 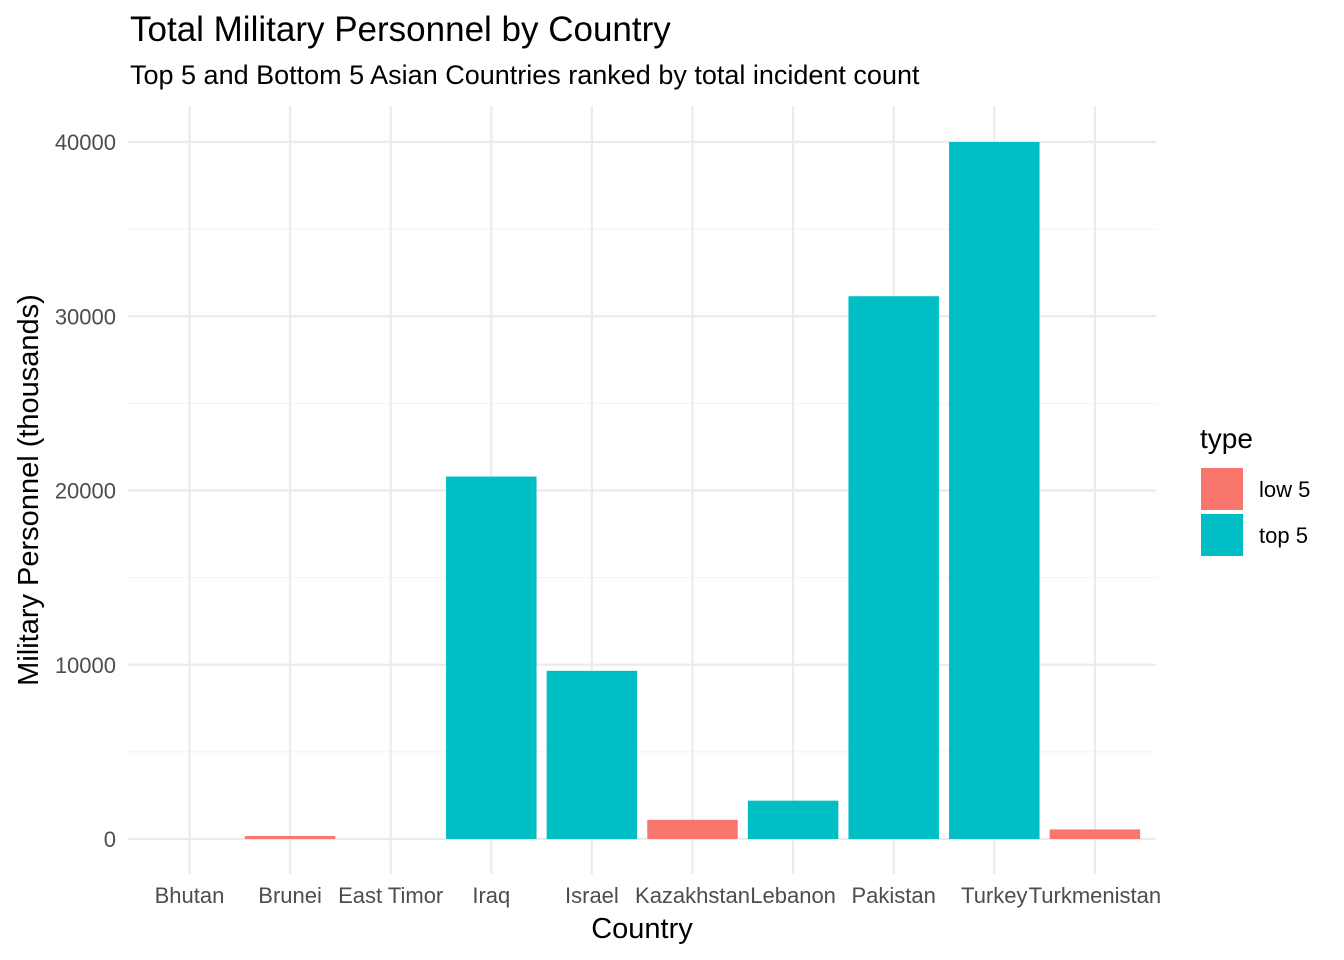 What do you see at coordinates (1255, 489) in the screenshot?
I see `legend: type low 5 top 5` at bounding box center [1255, 489].